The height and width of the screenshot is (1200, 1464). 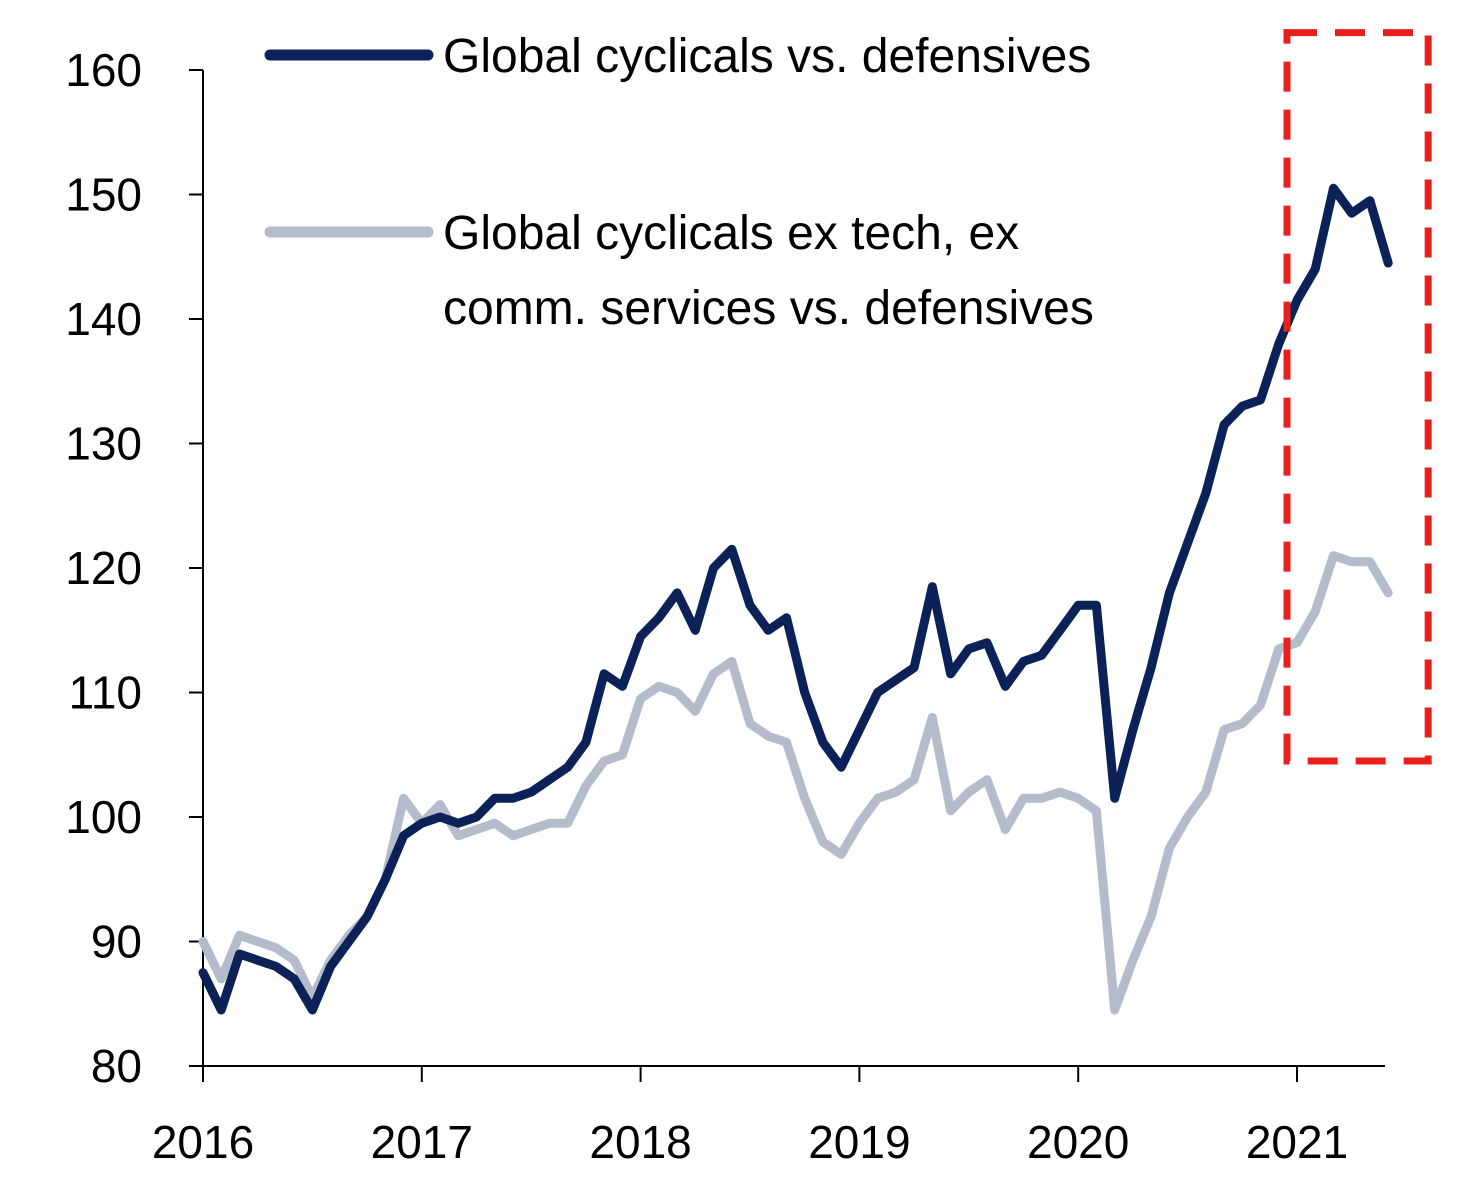 What do you see at coordinates (1297, 1142) in the screenshot?
I see `x-tick-label: 2021` at bounding box center [1297, 1142].